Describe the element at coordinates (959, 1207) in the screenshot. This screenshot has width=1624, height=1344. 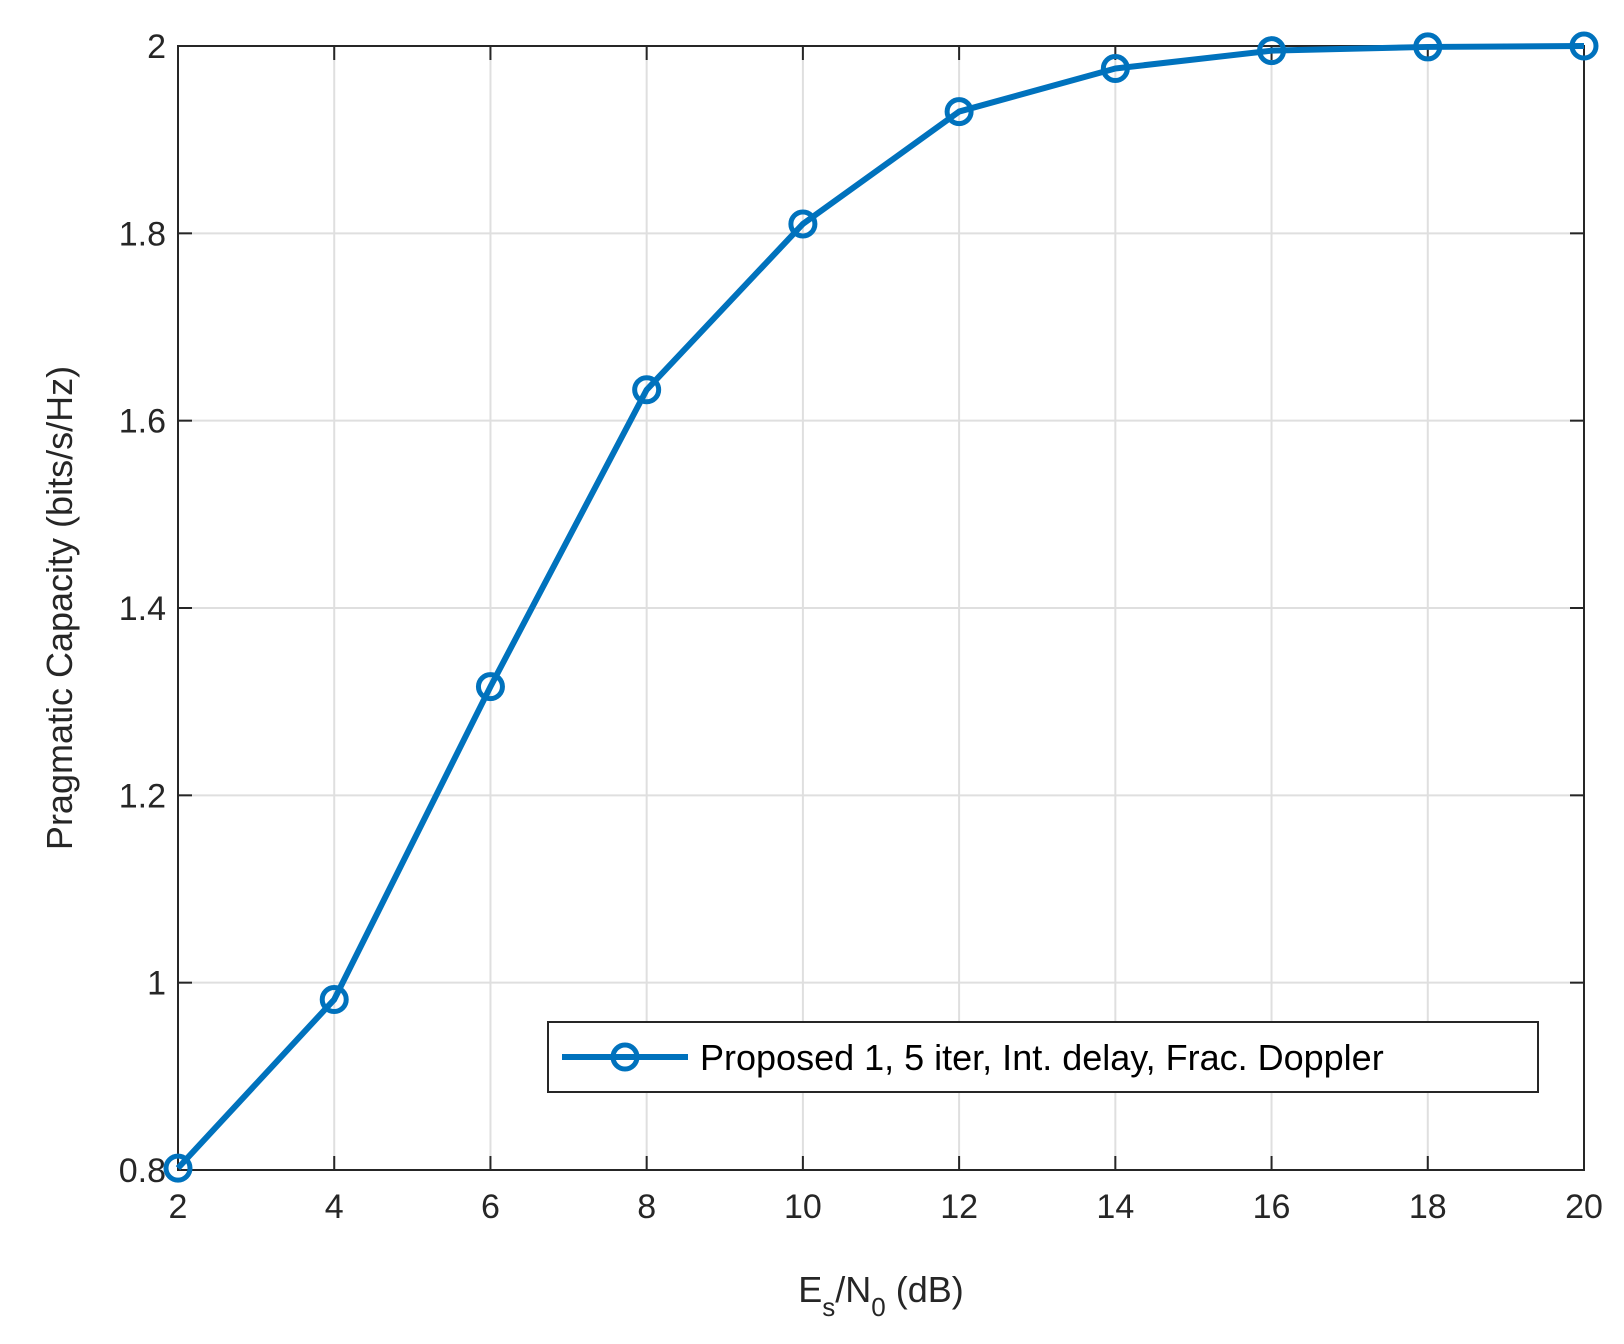
I see `x-tick-label: 12` at that location.